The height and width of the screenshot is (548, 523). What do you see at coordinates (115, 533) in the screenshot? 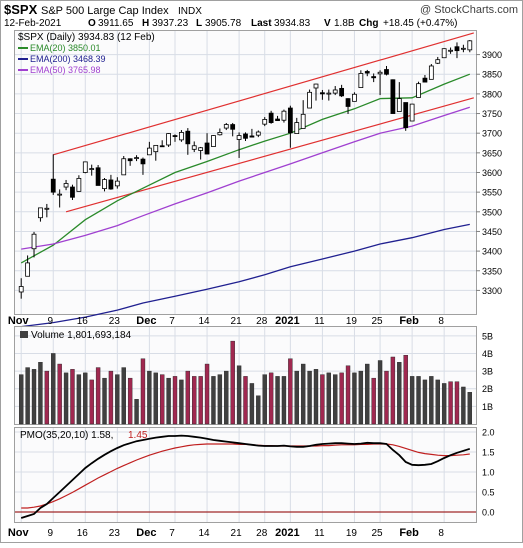
I see `date-tick-label: 23` at bounding box center [115, 533].